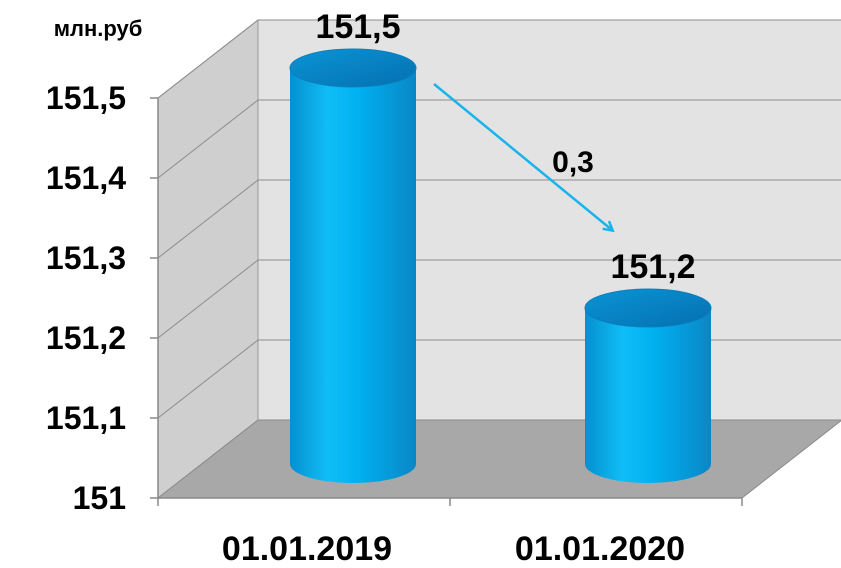 The height and width of the screenshot is (568, 841). What do you see at coordinates (86, 178) in the screenshot?
I see `y-tick-label: 151,4` at bounding box center [86, 178].